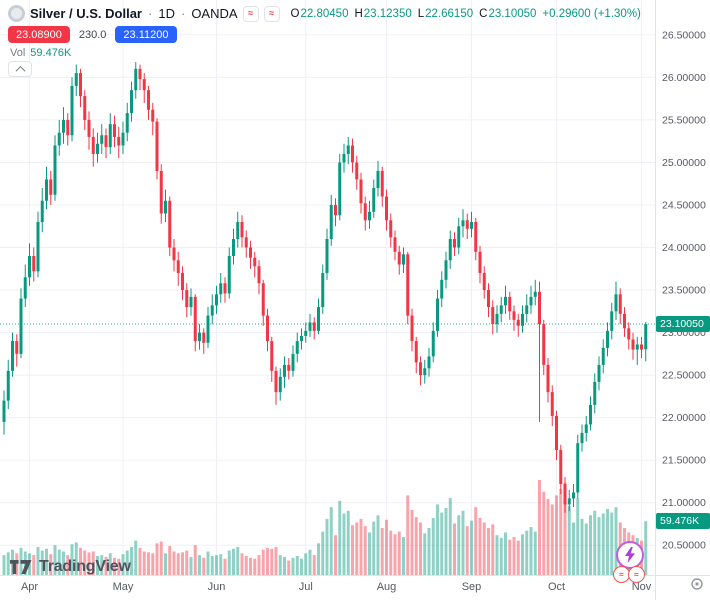  Describe the element at coordinates (295, 13) in the screenshot. I see `open-label: O` at that location.